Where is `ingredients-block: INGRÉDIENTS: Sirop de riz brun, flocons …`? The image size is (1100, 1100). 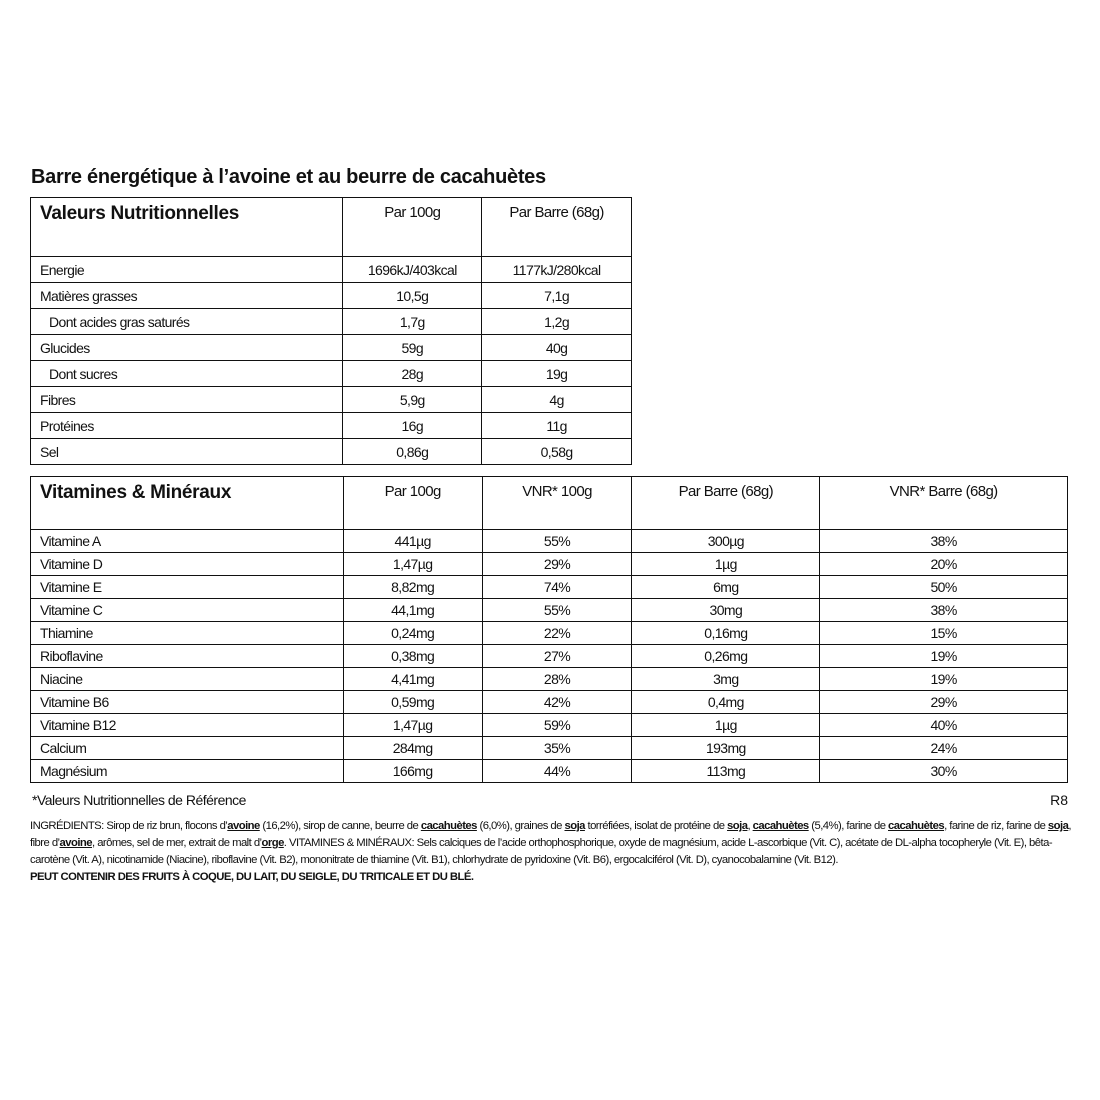
ingredients-block: INGRÉDIENTS: Sirop de riz brun, flocons … is located at coordinates (552, 852).